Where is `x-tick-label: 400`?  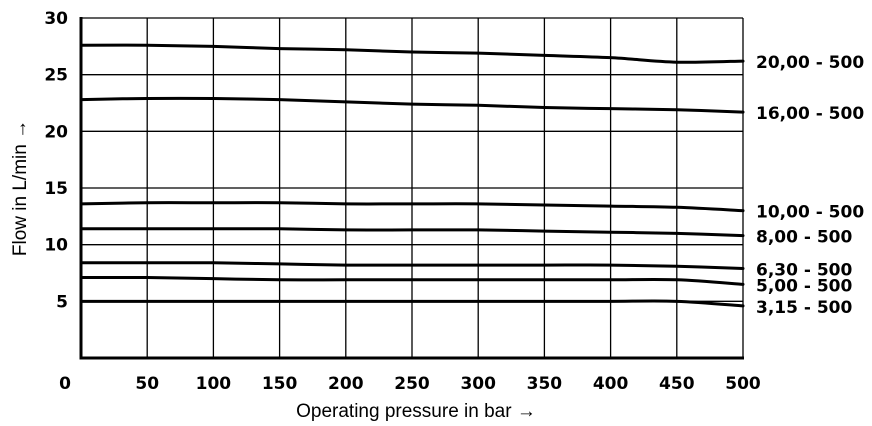
x-tick-label: 400 is located at coordinates (611, 384).